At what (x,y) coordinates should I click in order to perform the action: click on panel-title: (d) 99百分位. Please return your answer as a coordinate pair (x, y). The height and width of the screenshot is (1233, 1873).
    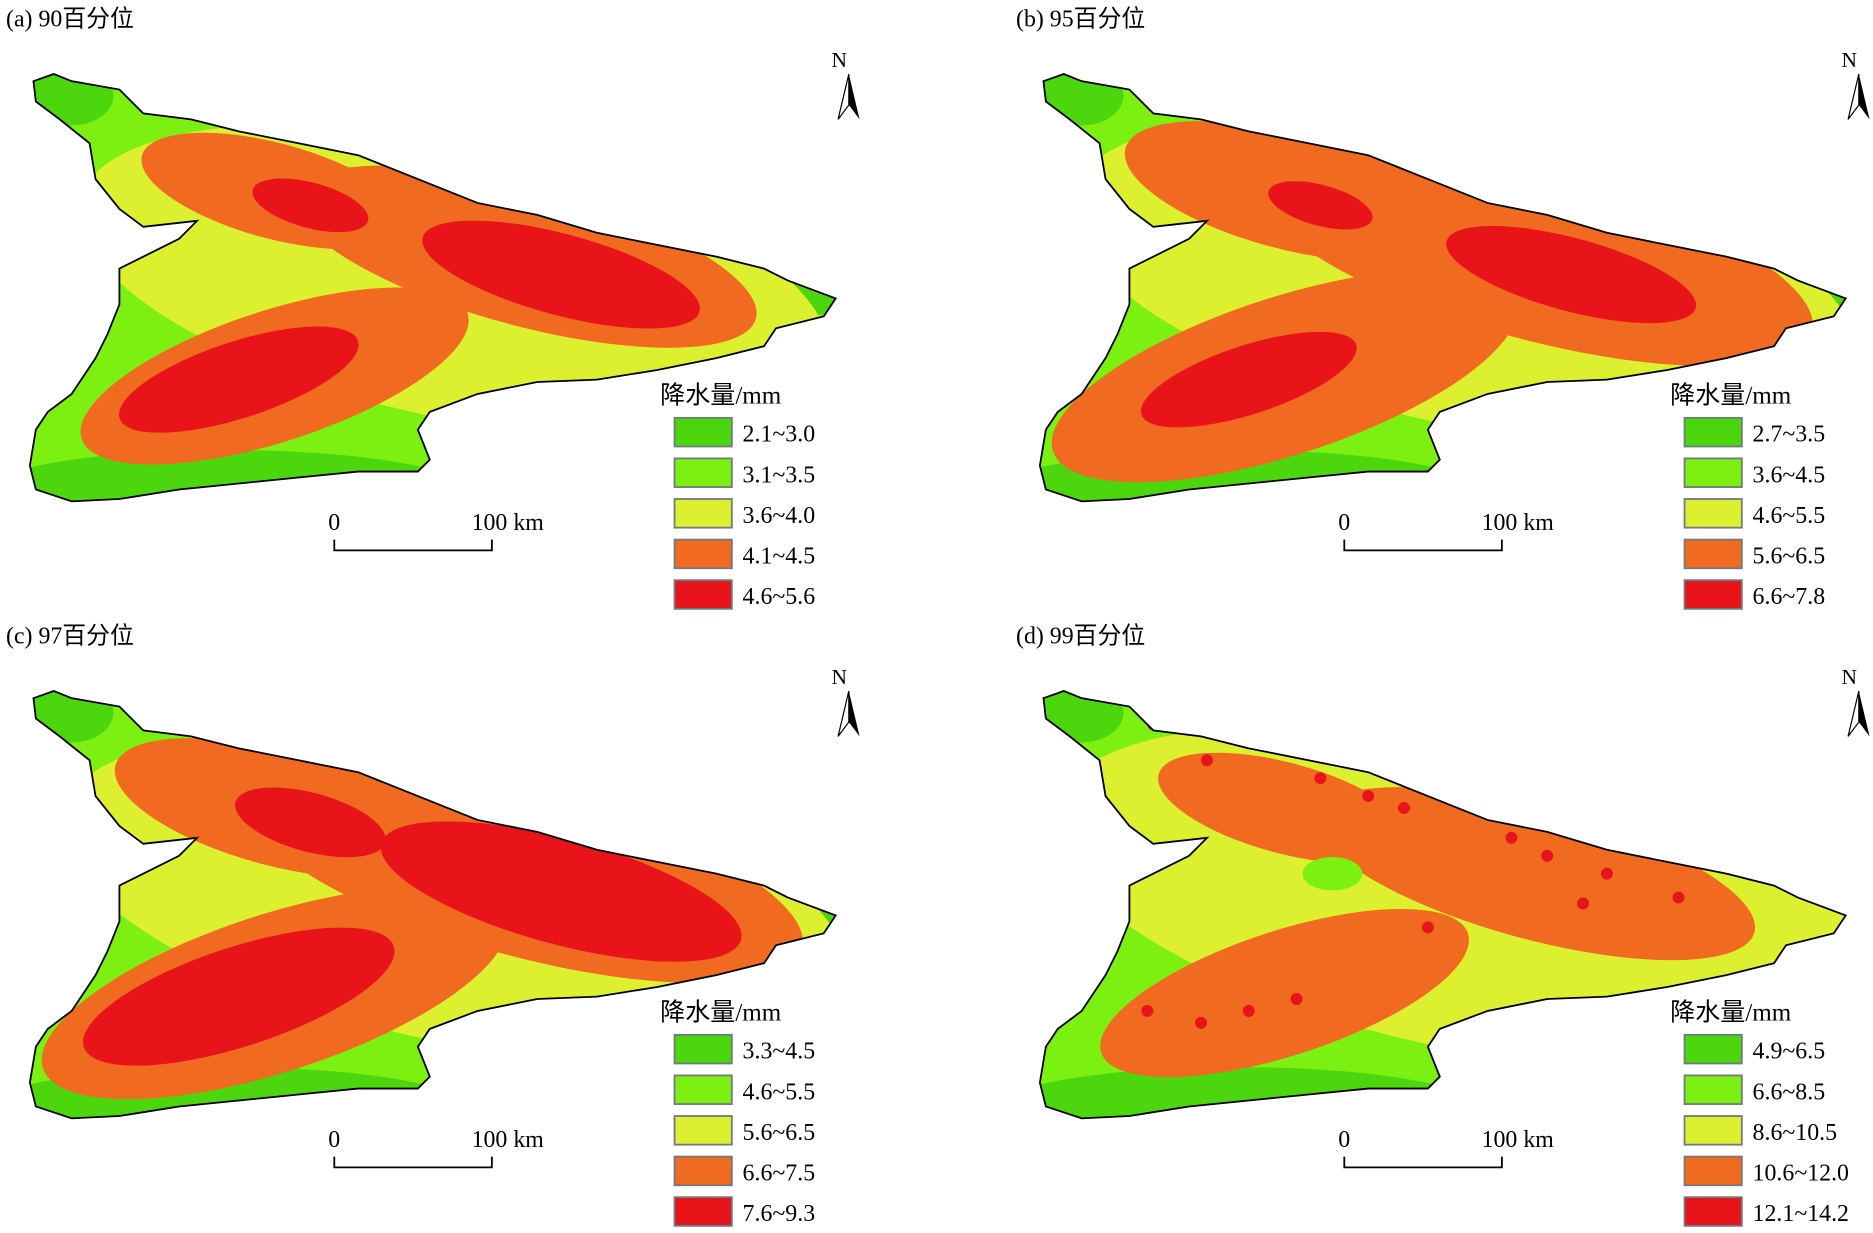
    Looking at the image, I should click on (1080, 635).